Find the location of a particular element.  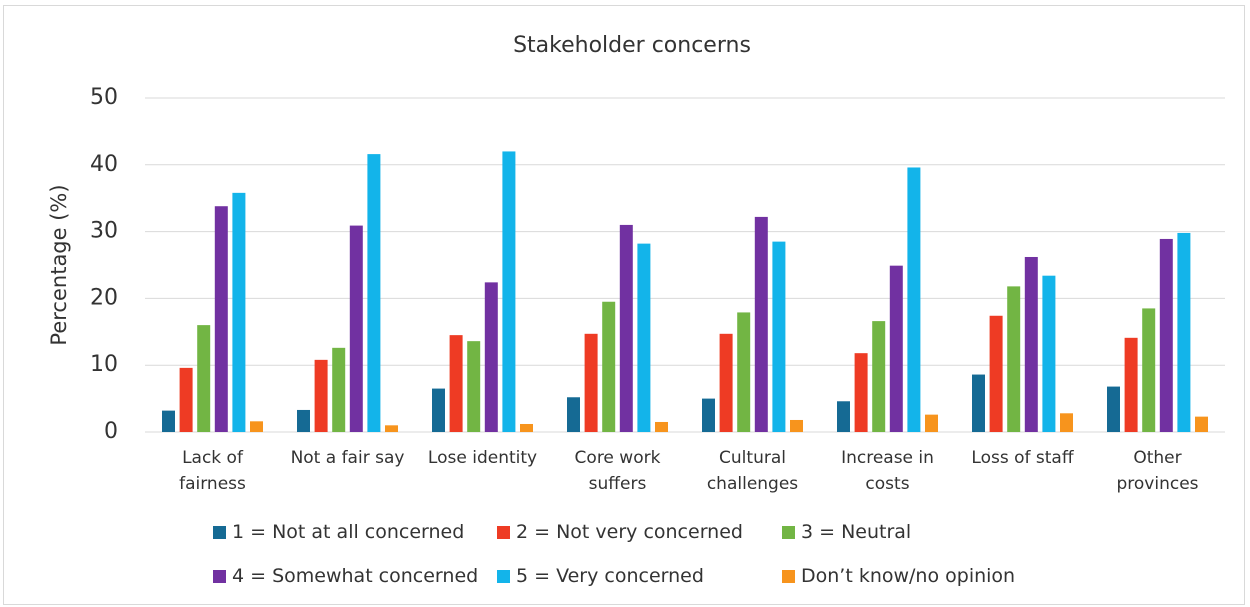

legend-item: 5 = Very concerned is located at coordinates (600, 576).